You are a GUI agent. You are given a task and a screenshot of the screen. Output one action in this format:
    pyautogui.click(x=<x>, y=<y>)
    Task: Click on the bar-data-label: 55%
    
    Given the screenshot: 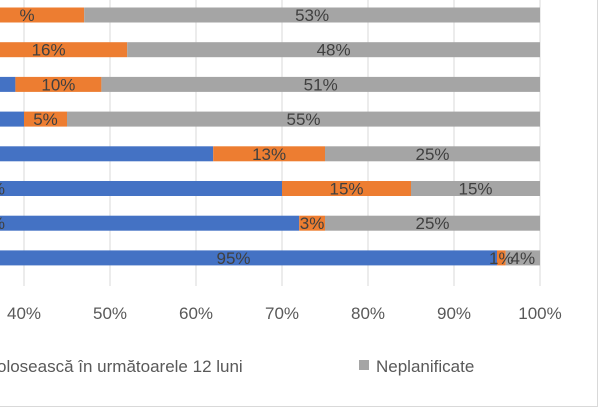 What is the action you would take?
    pyautogui.click(x=303, y=119)
    